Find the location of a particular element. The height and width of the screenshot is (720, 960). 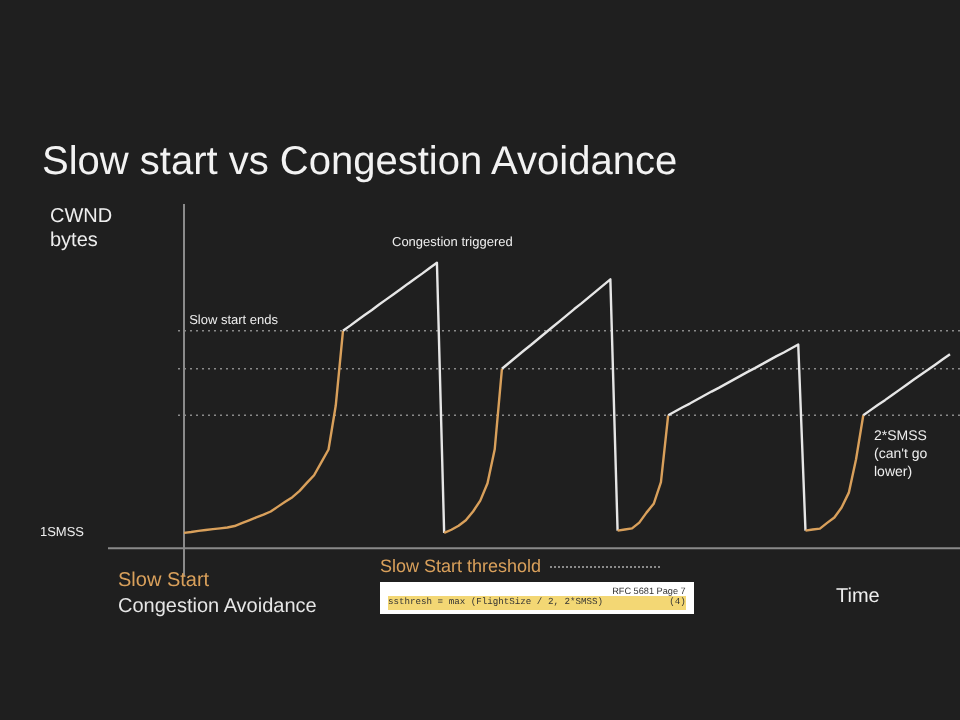

text: Slow Start threshold is located at coordinates (461, 566).